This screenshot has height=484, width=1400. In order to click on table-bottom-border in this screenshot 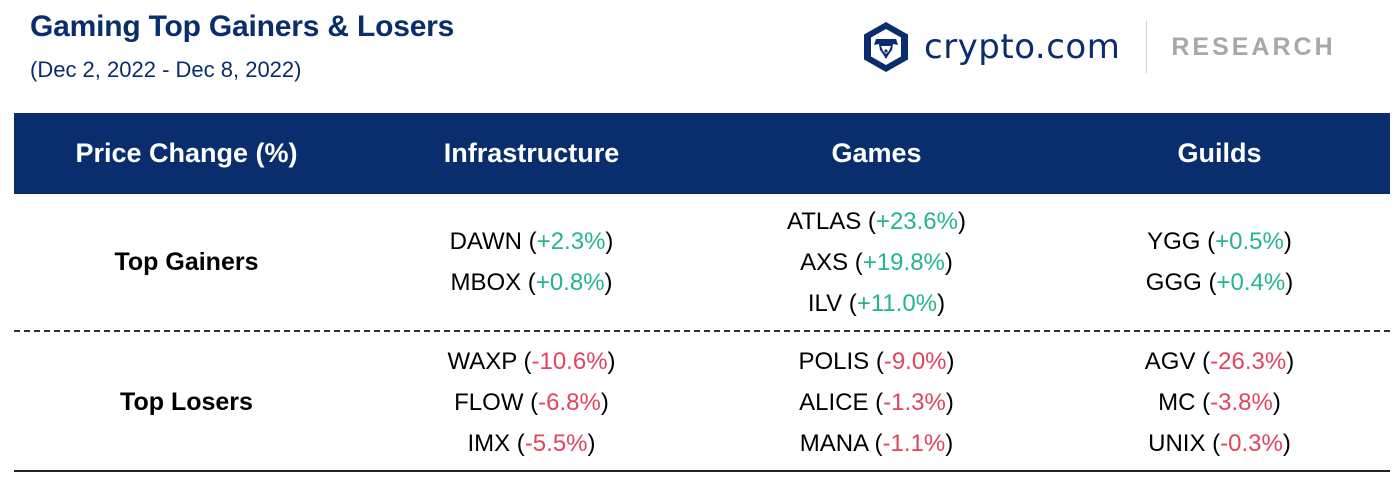, I will do `click(702, 471)`.